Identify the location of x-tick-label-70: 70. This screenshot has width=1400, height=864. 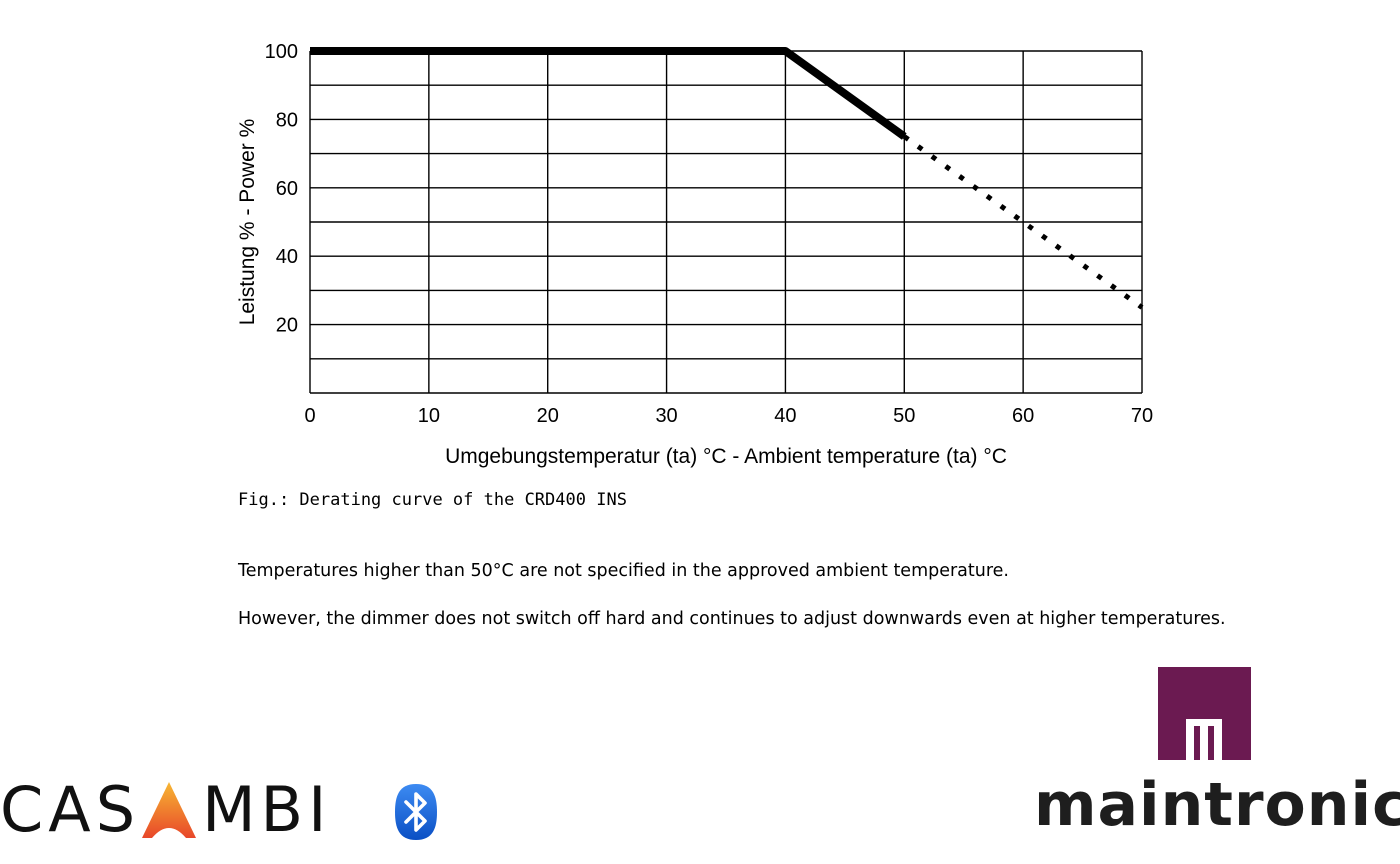
(1142, 416).